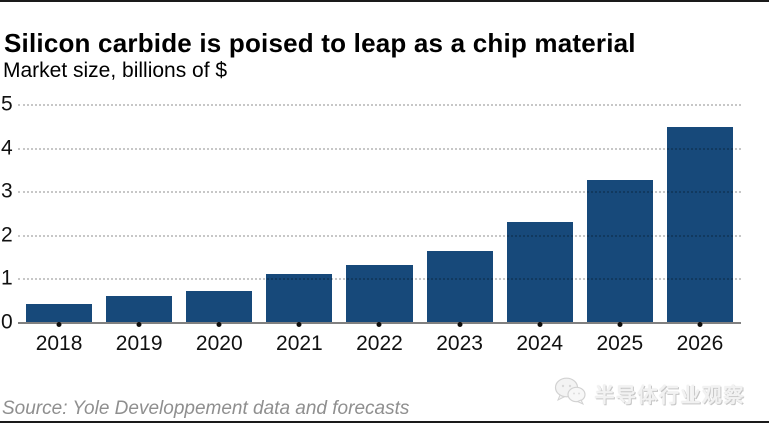 The height and width of the screenshot is (427, 769). I want to click on x-tick-2024, so click(540, 324).